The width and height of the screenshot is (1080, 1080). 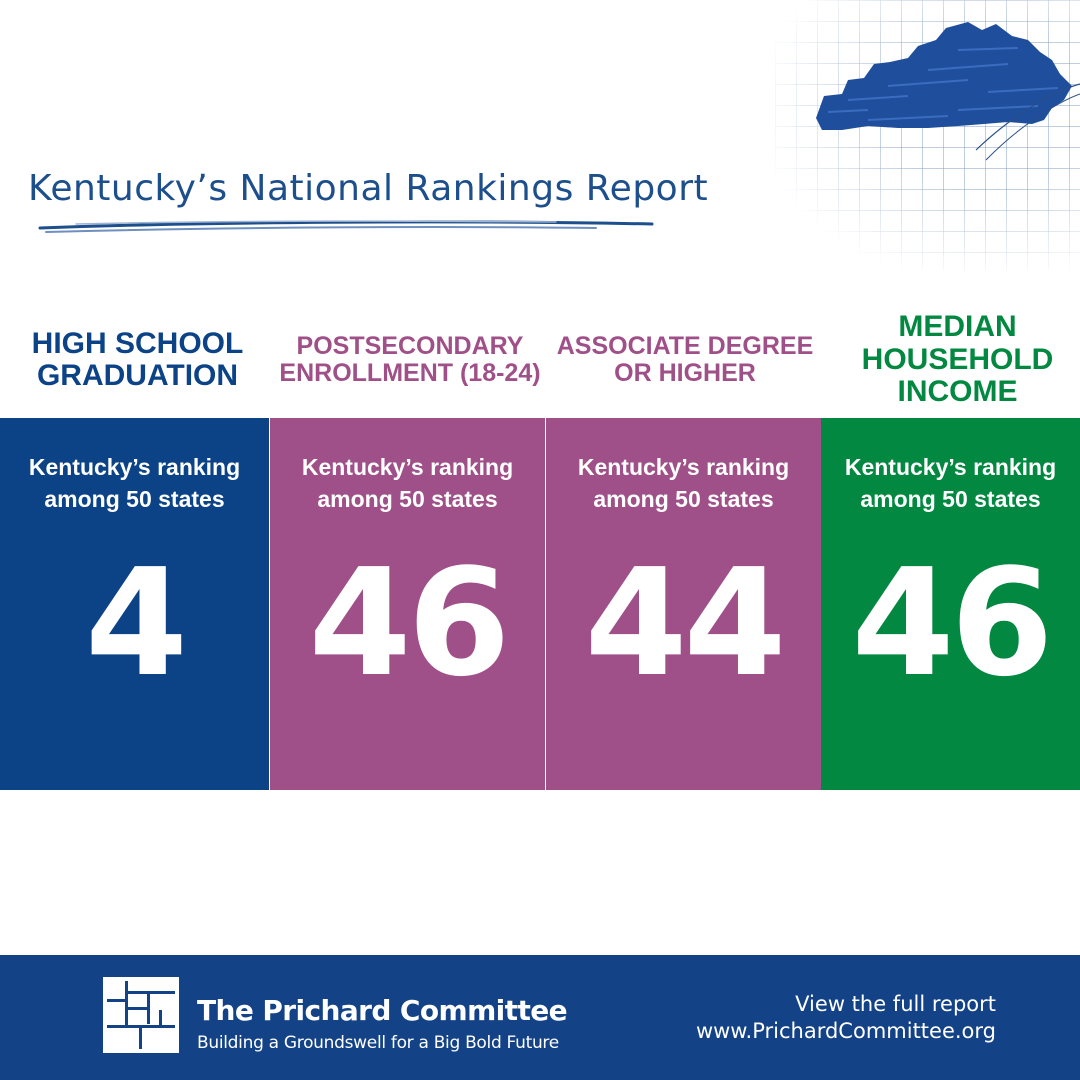 I want to click on ranking-card-associate-degree: Kentucky’s ranking among 50 states 44, so click(x=683, y=604).